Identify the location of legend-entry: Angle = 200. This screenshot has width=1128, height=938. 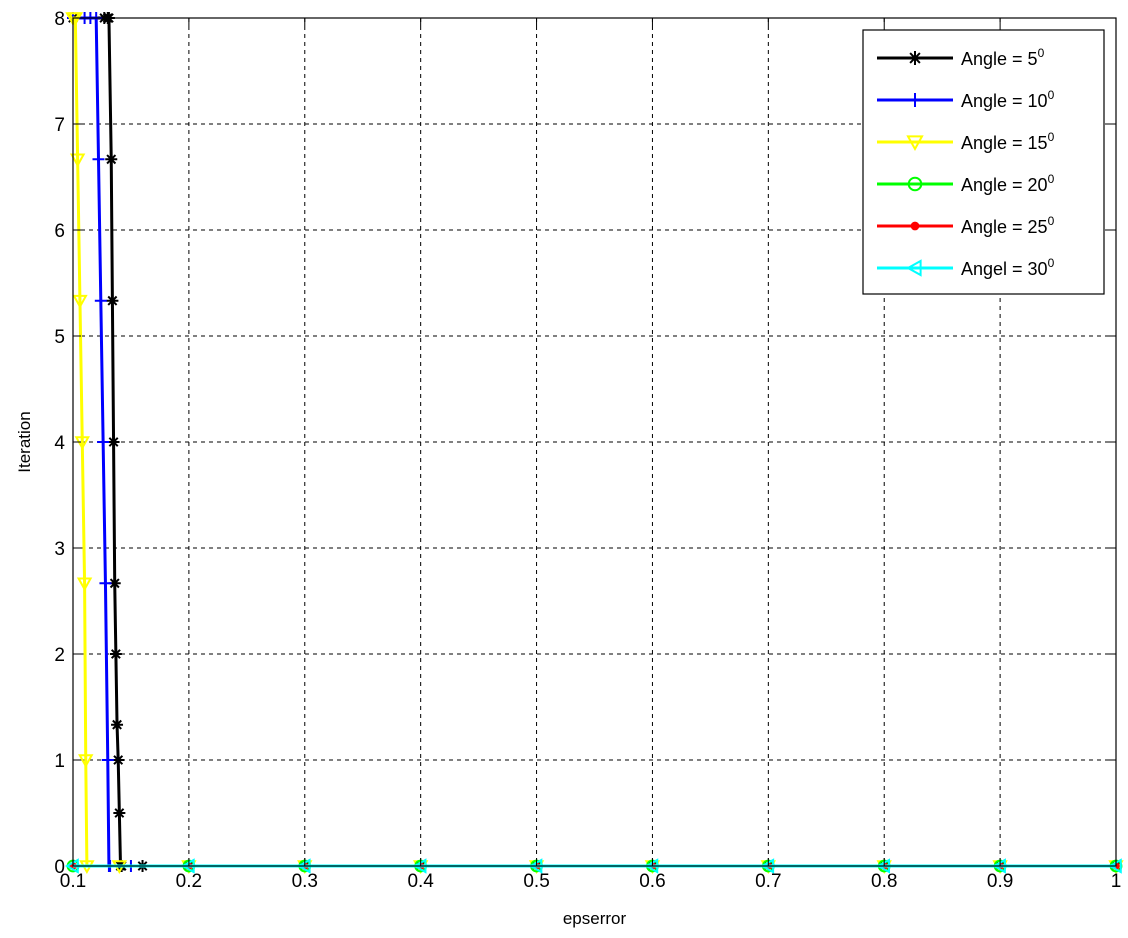
(966, 183).